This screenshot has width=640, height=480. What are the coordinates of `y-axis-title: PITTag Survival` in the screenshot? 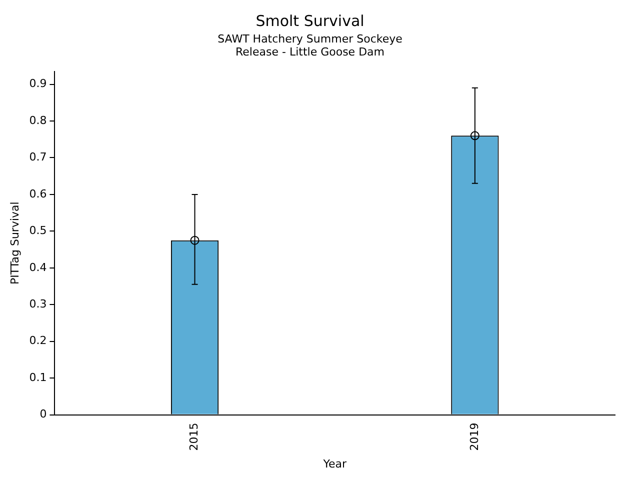 It's located at (15, 243).